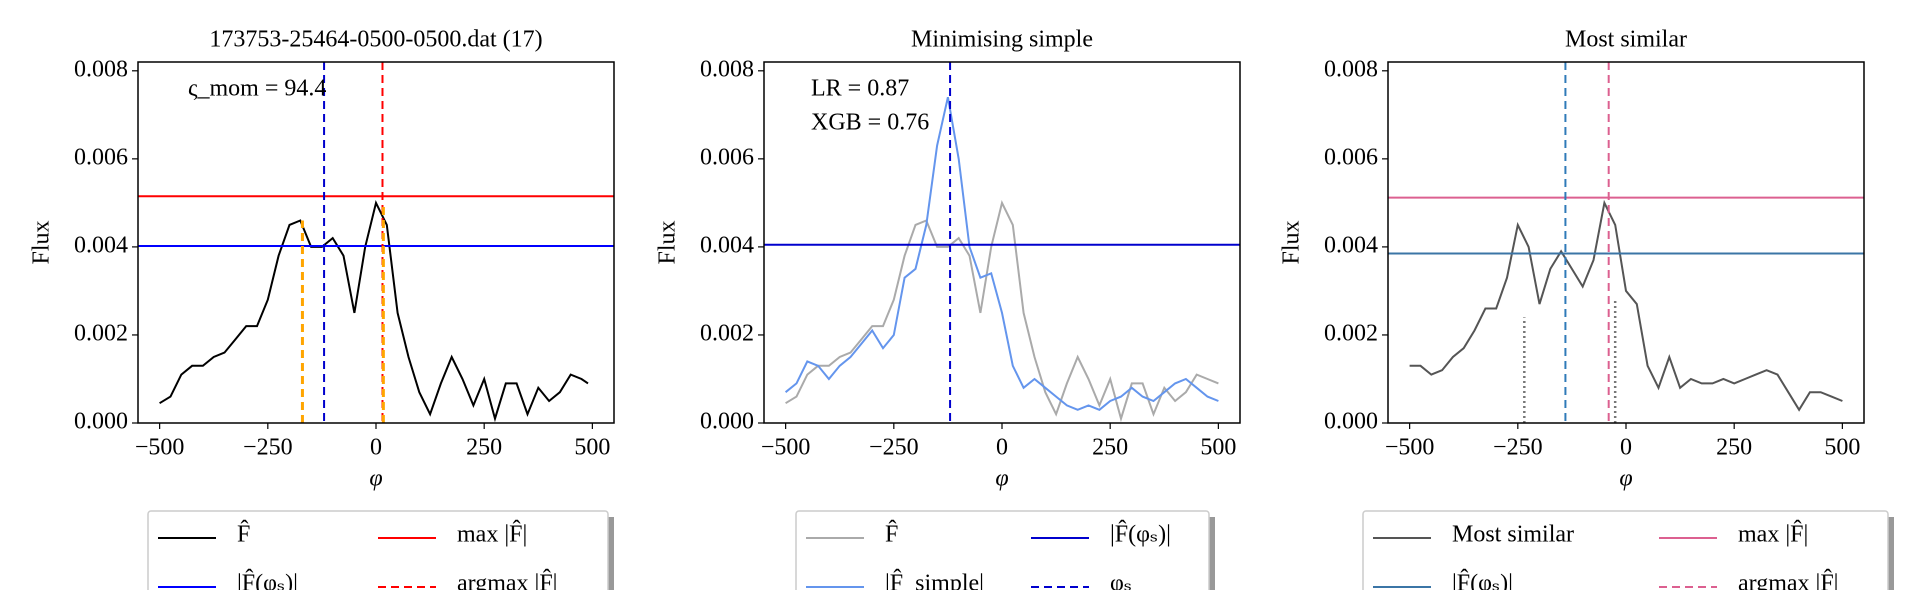 The height and width of the screenshot is (590, 1912). I want to click on annotation: ς_mom = 94.4, so click(257, 89).